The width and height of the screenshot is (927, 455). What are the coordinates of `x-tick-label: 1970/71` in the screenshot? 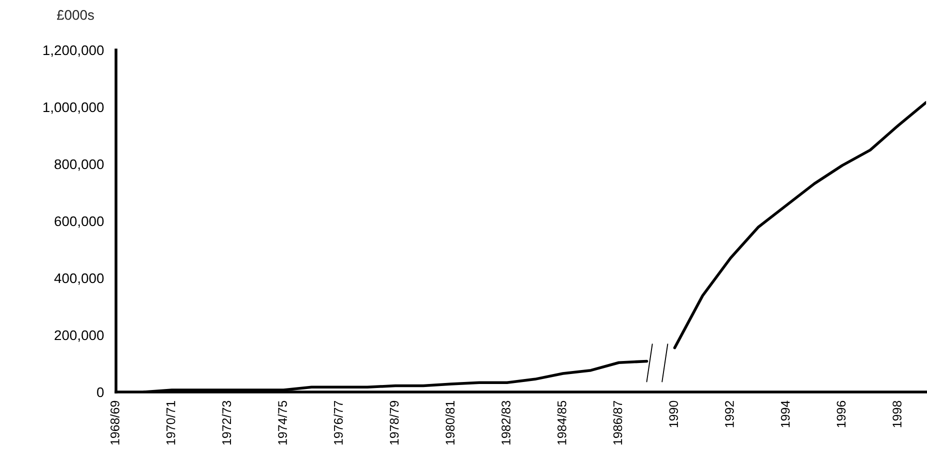 It's located at (171, 422).